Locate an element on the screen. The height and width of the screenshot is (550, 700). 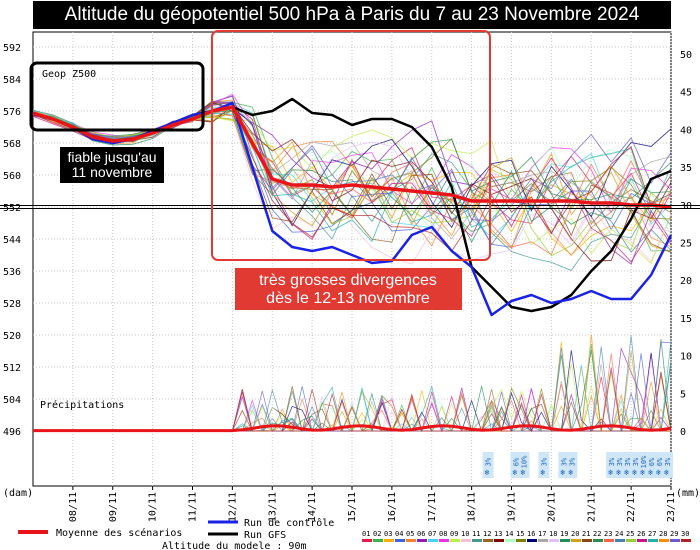
member-number-label: 30 is located at coordinates (685, 534).